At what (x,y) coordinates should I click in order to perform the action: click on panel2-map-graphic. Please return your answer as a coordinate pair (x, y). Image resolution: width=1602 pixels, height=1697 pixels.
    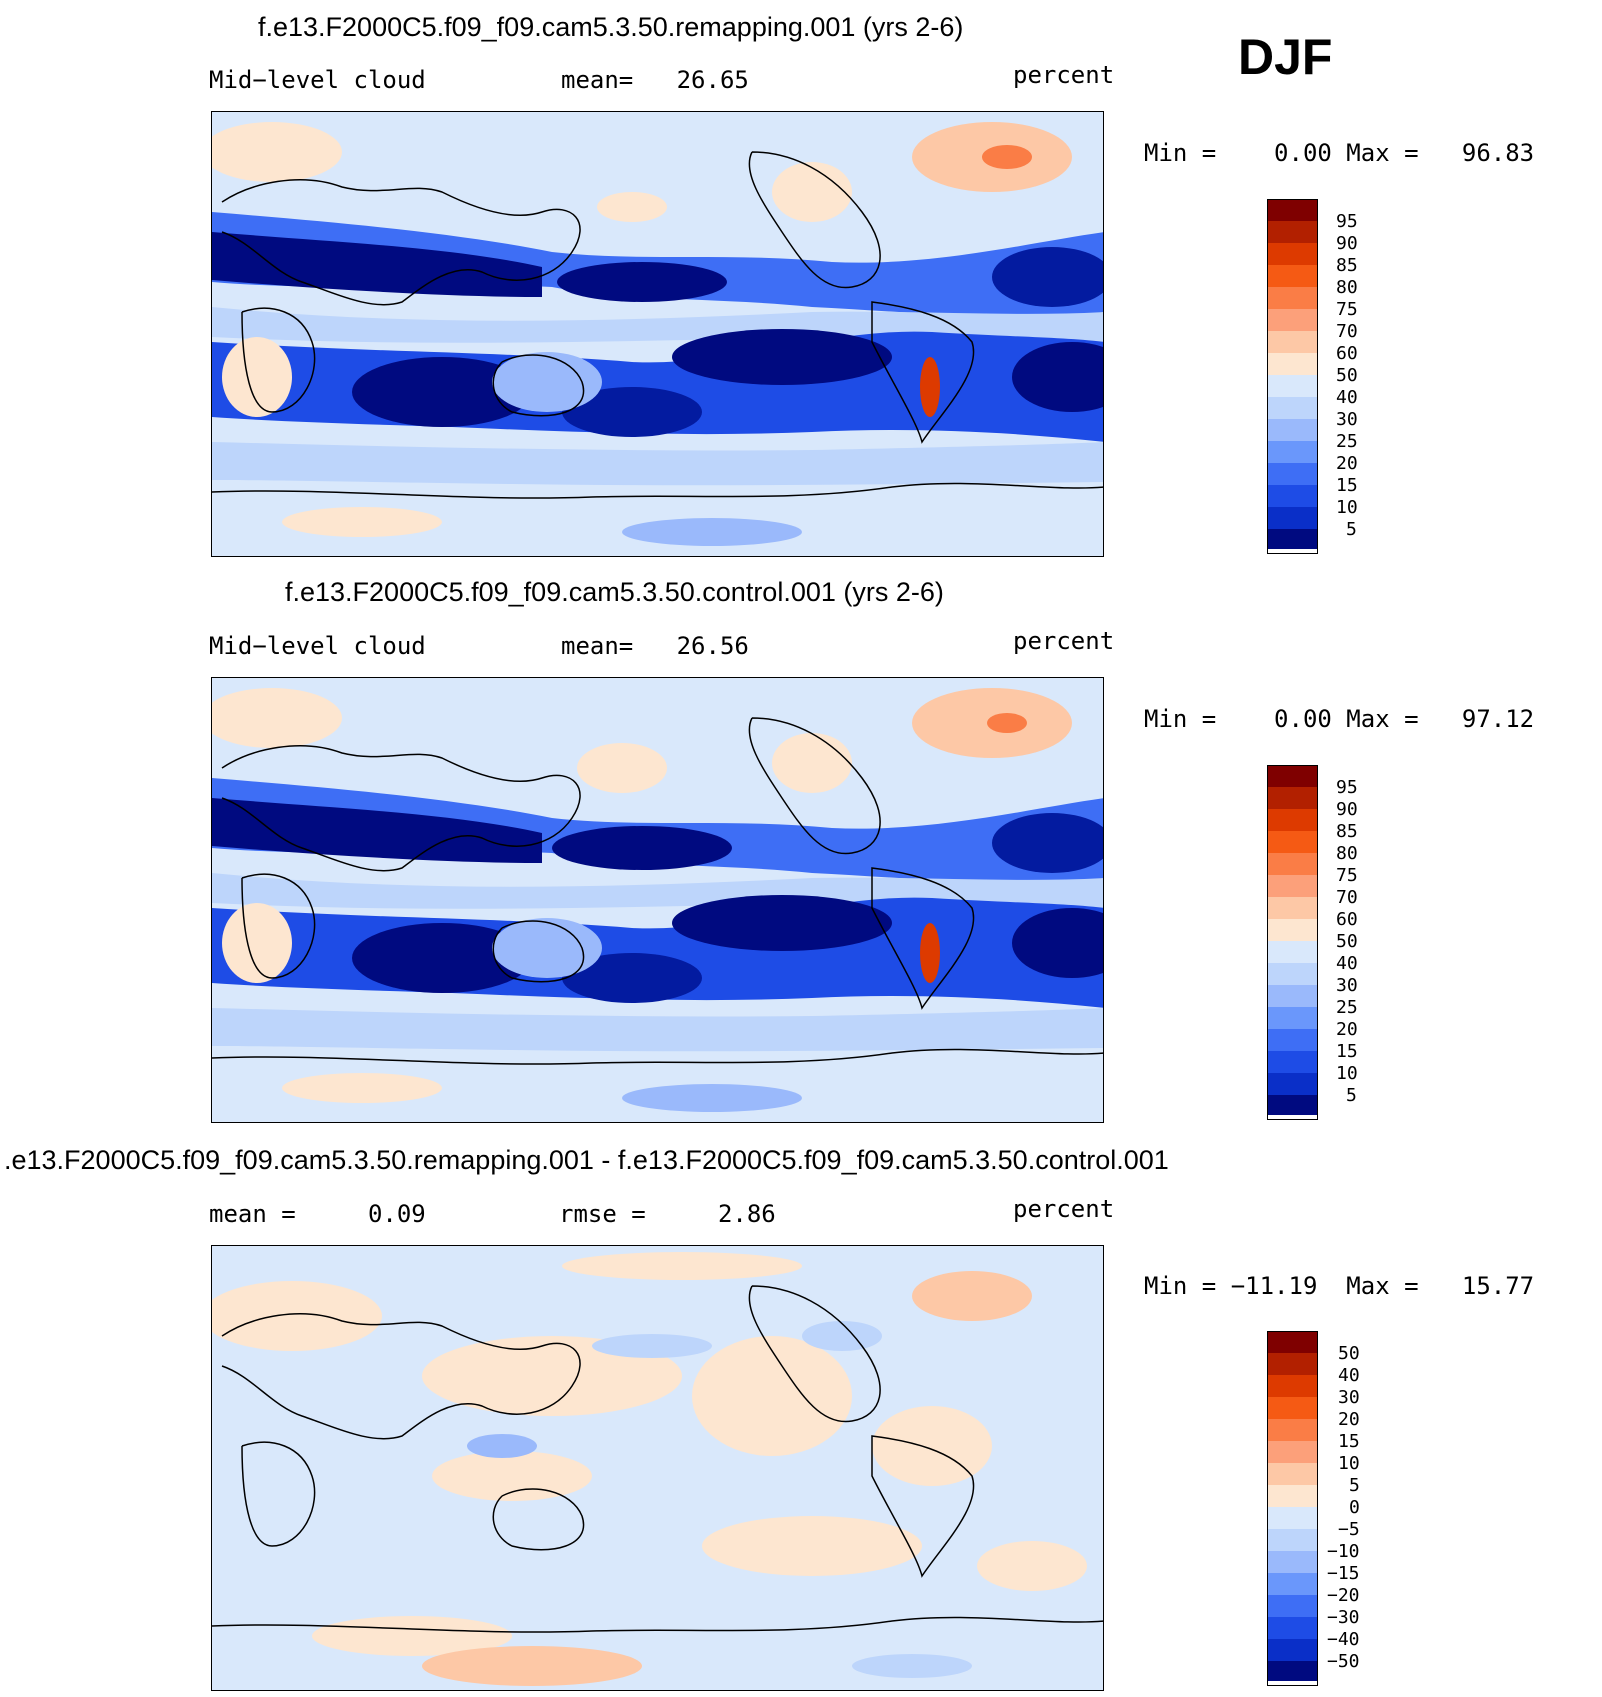
    Looking at the image, I should click on (657, 900).